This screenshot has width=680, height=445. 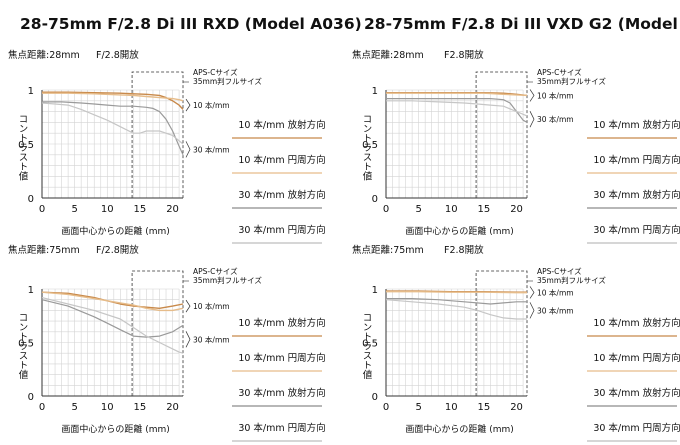 What do you see at coordinates (522, 24) in the screenshot?
I see `chart-title: 28-75mm F/2.8 Di III VXD G2 (Model A063)` at bounding box center [522, 24].